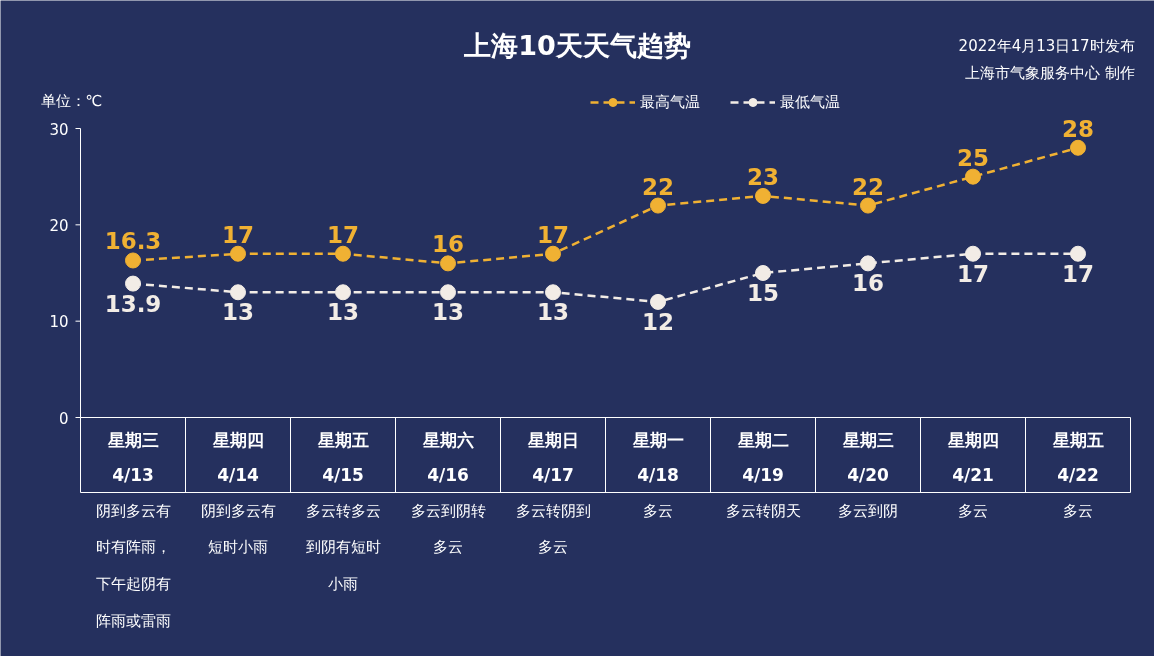 This screenshot has width=1154, height=656. I want to click on text: 多云到阴转多云, so click(448, 529).